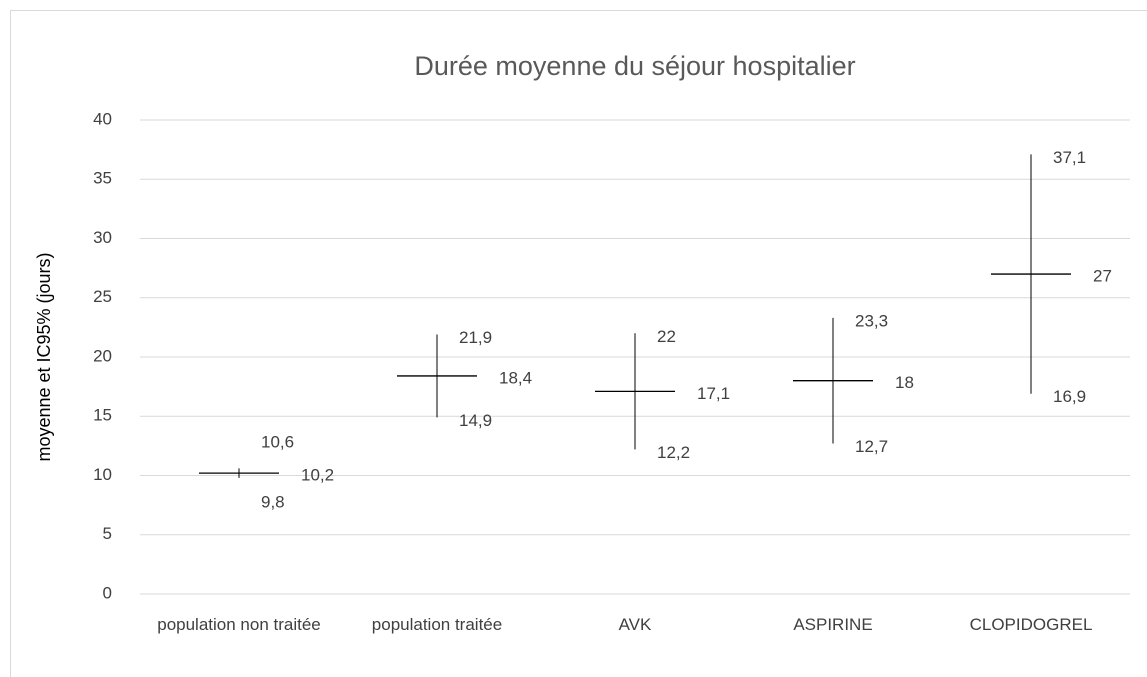  What do you see at coordinates (273, 502) in the screenshot?
I see `lower-label: 9,8` at bounding box center [273, 502].